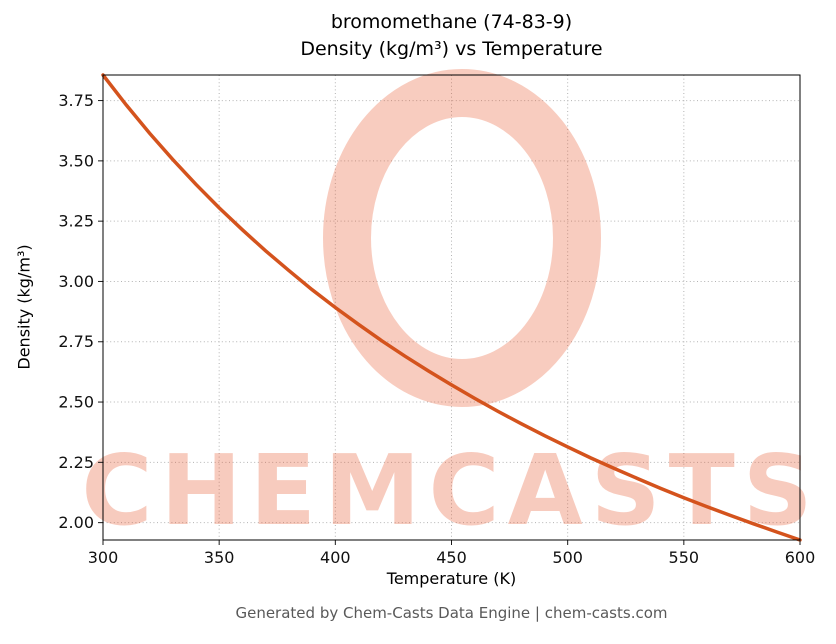 The width and height of the screenshot is (836, 644). What do you see at coordinates (76, 160) in the screenshot?
I see `y-tick-label: 3.50` at bounding box center [76, 160].